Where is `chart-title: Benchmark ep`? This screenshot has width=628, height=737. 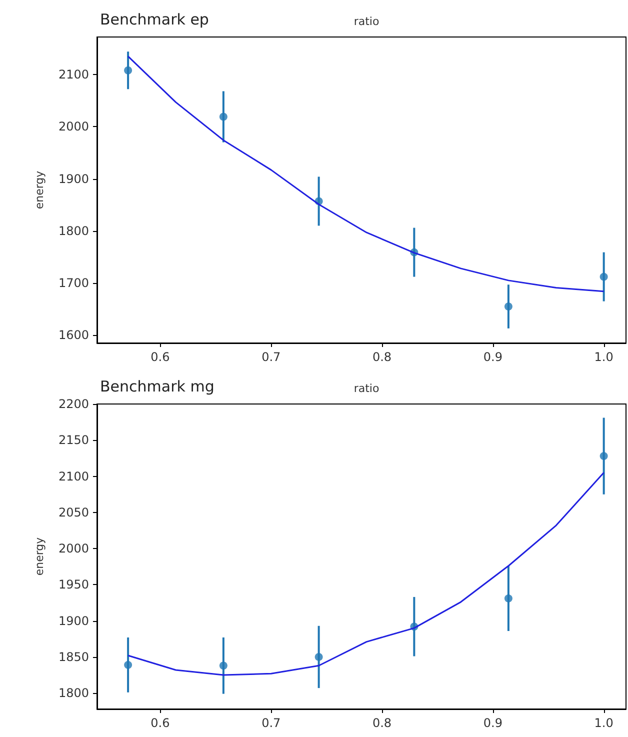 chart-title: Benchmark ep is located at coordinates (154, 19).